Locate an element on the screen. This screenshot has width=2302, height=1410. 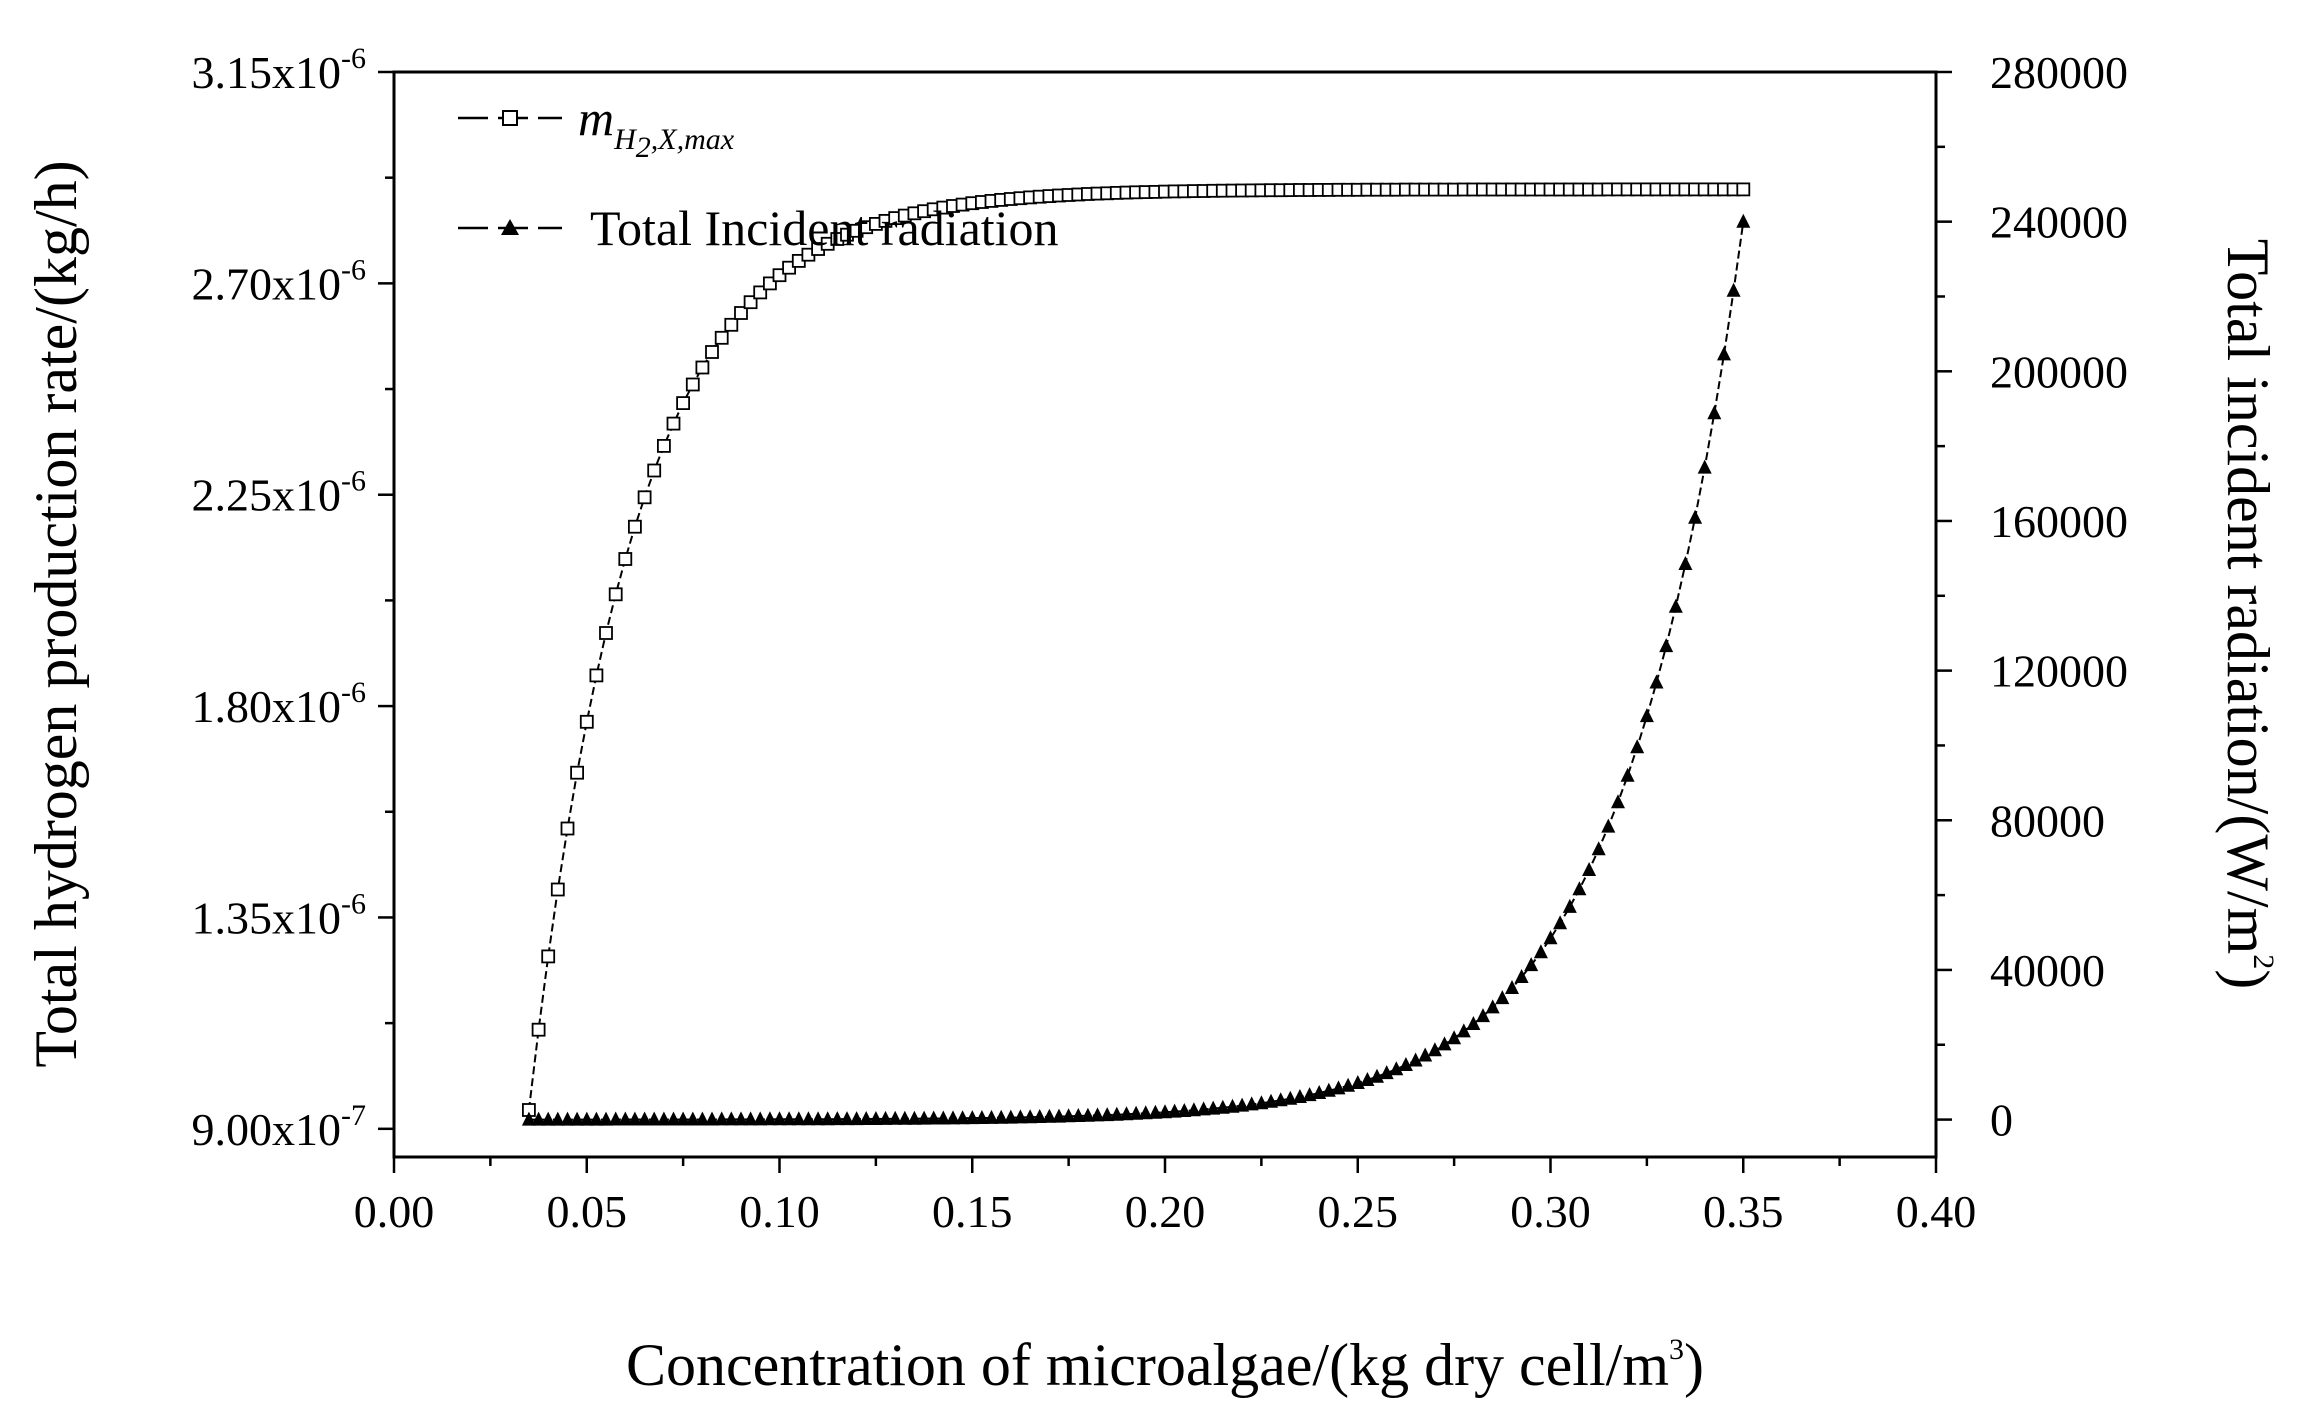
x-tick-label: 0.40 is located at coordinates (1936, 1211).